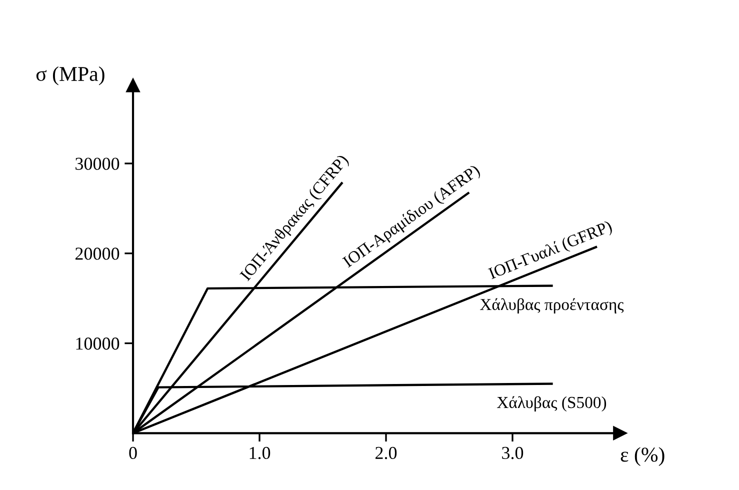 This screenshot has width=739, height=490. What do you see at coordinates (98, 164) in the screenshot?
I see `y-tick-label: 30000` at bounding box center [98, 164].